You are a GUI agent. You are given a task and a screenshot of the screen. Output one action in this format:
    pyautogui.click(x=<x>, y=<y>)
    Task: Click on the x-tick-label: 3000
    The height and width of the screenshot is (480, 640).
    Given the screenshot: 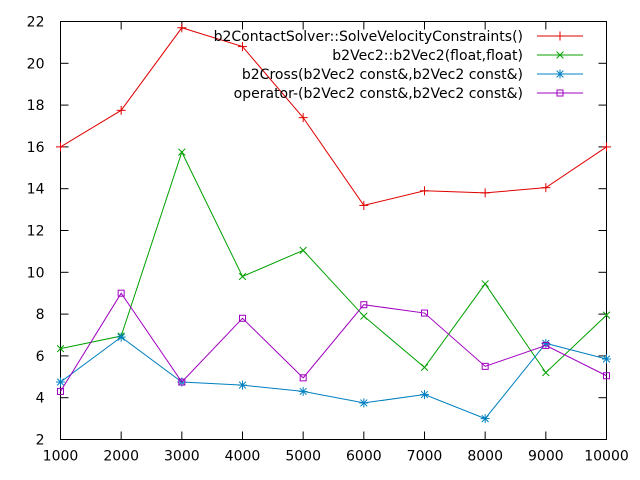 What is the action you would take?
    pyautogui.click(x=182, y=457)
    